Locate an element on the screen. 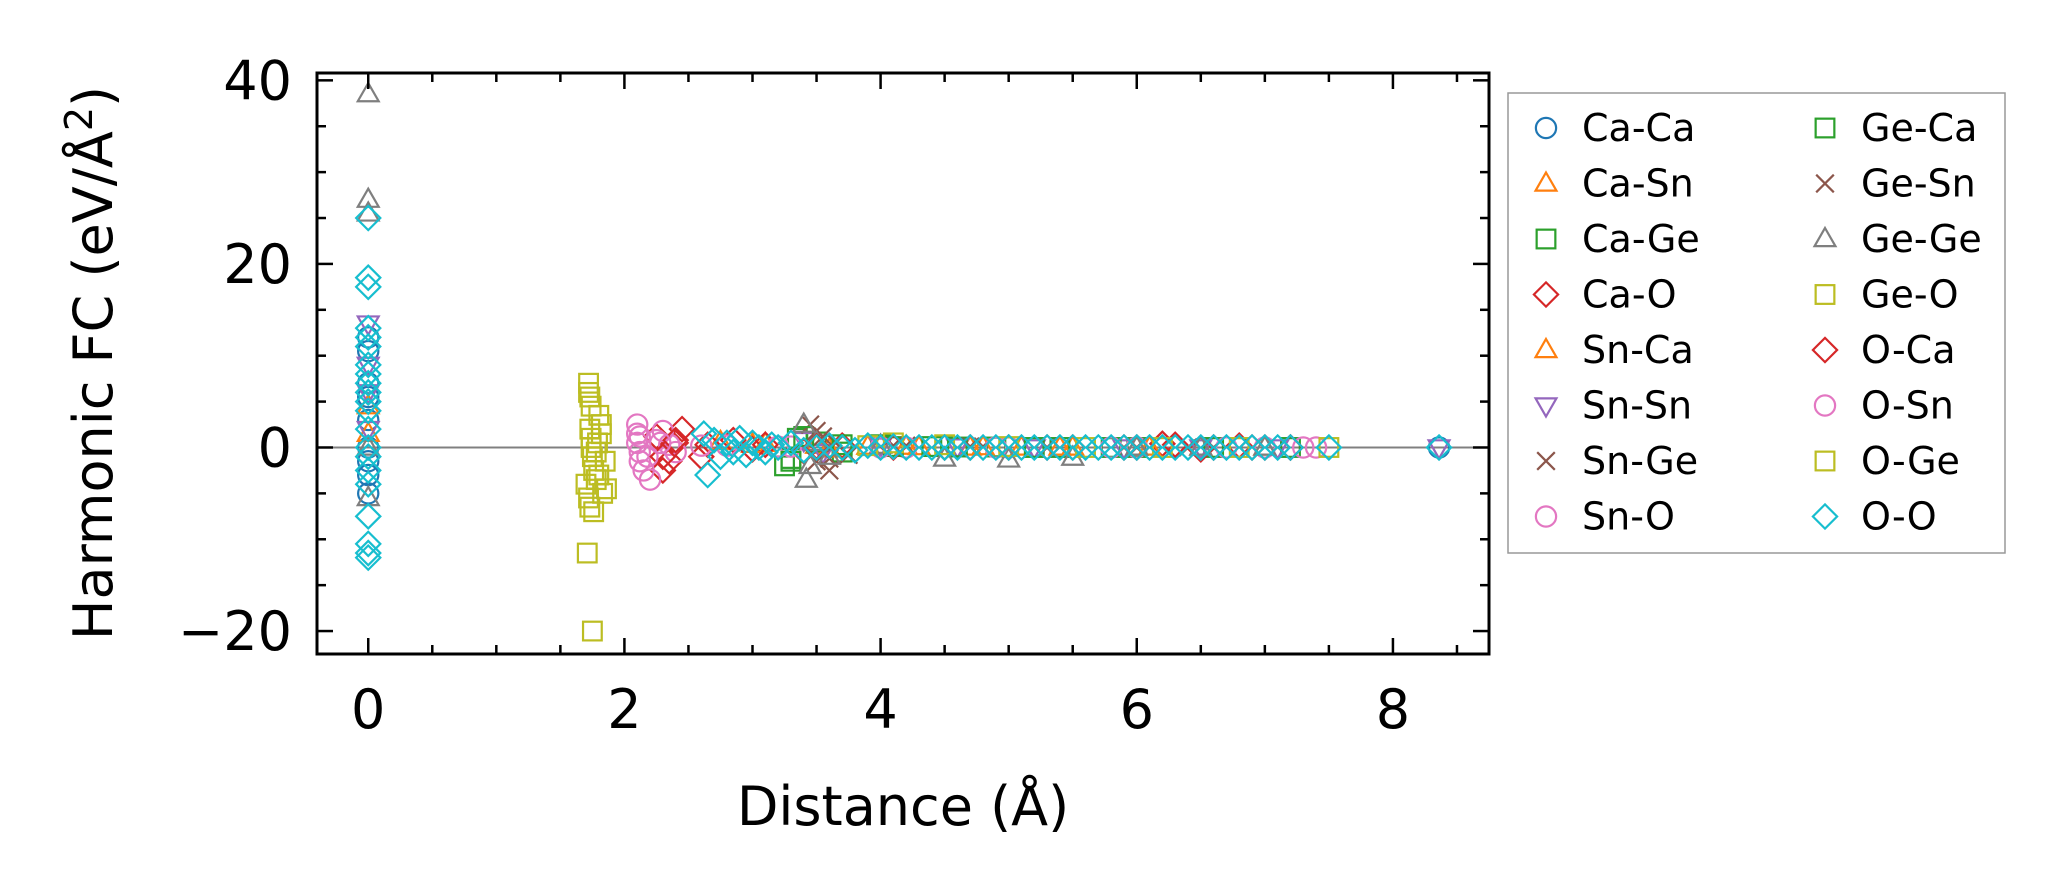 The height and width of the screenshot is (895, 2049). legend-label: Ca-Sn is located at coordinates (1638, 184).